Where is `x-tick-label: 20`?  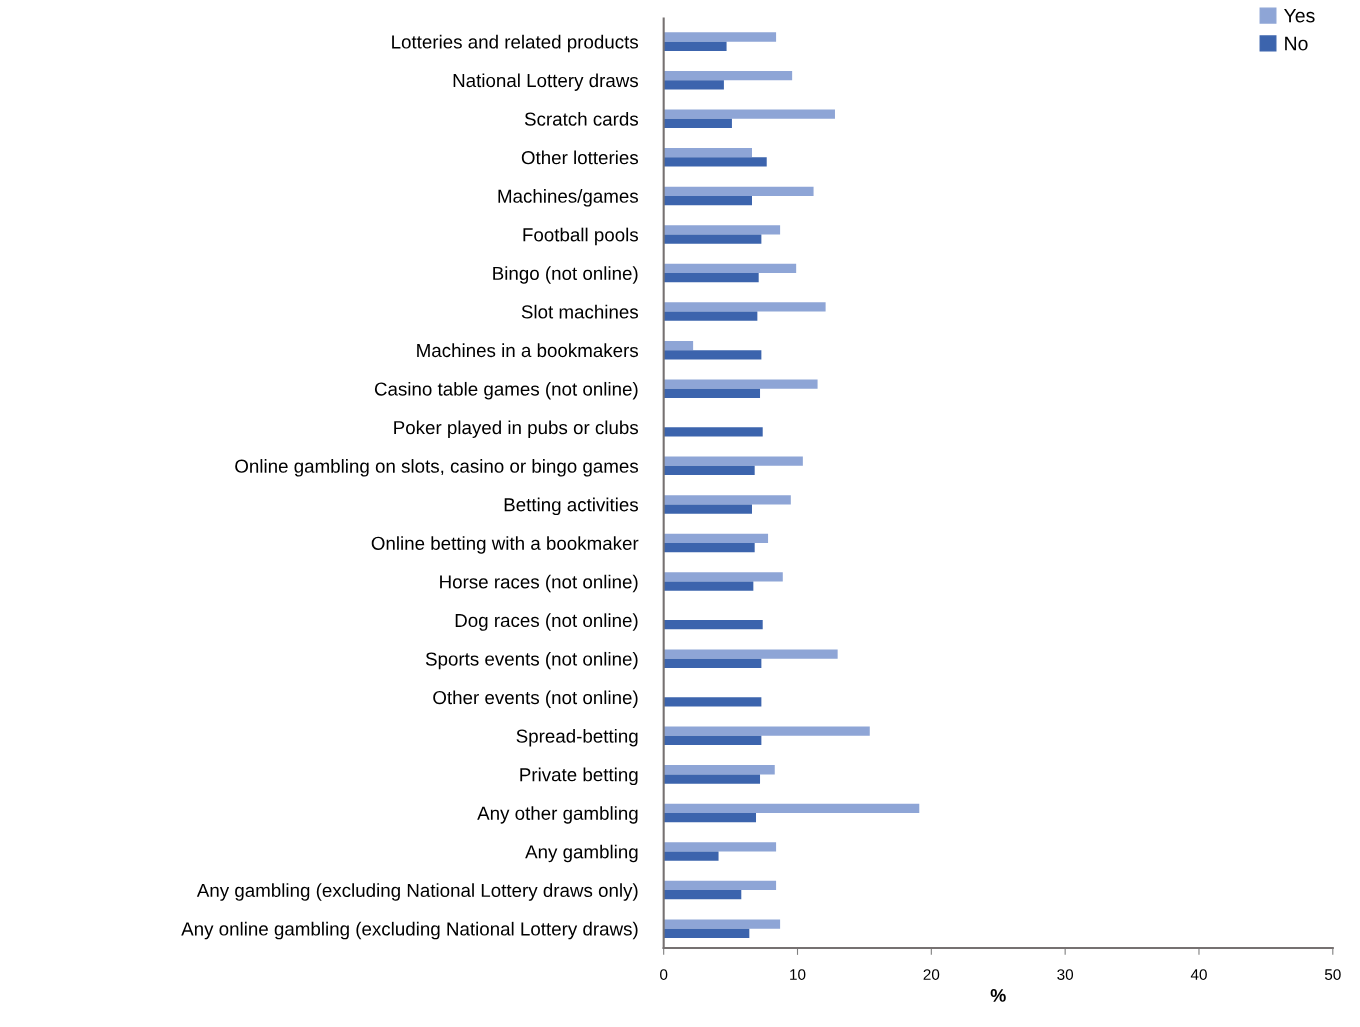 x-tick-label: 20 is located at coordinates (931, 974).